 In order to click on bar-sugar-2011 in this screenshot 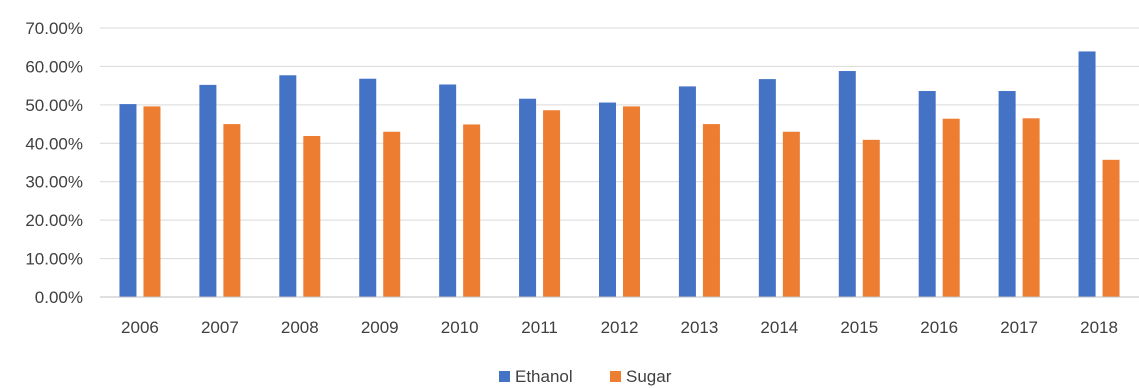, I will do `click(552, 203)`.